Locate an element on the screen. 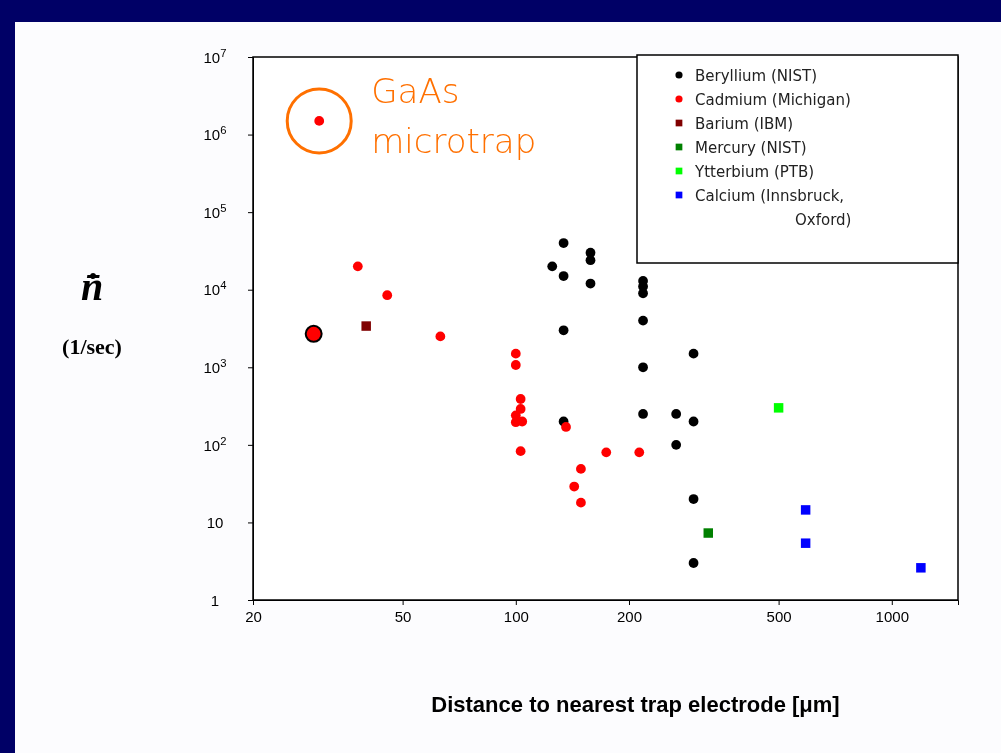 The image size is (1001, 753). x-tick-label: 50 is located at coordinates (403, 616).